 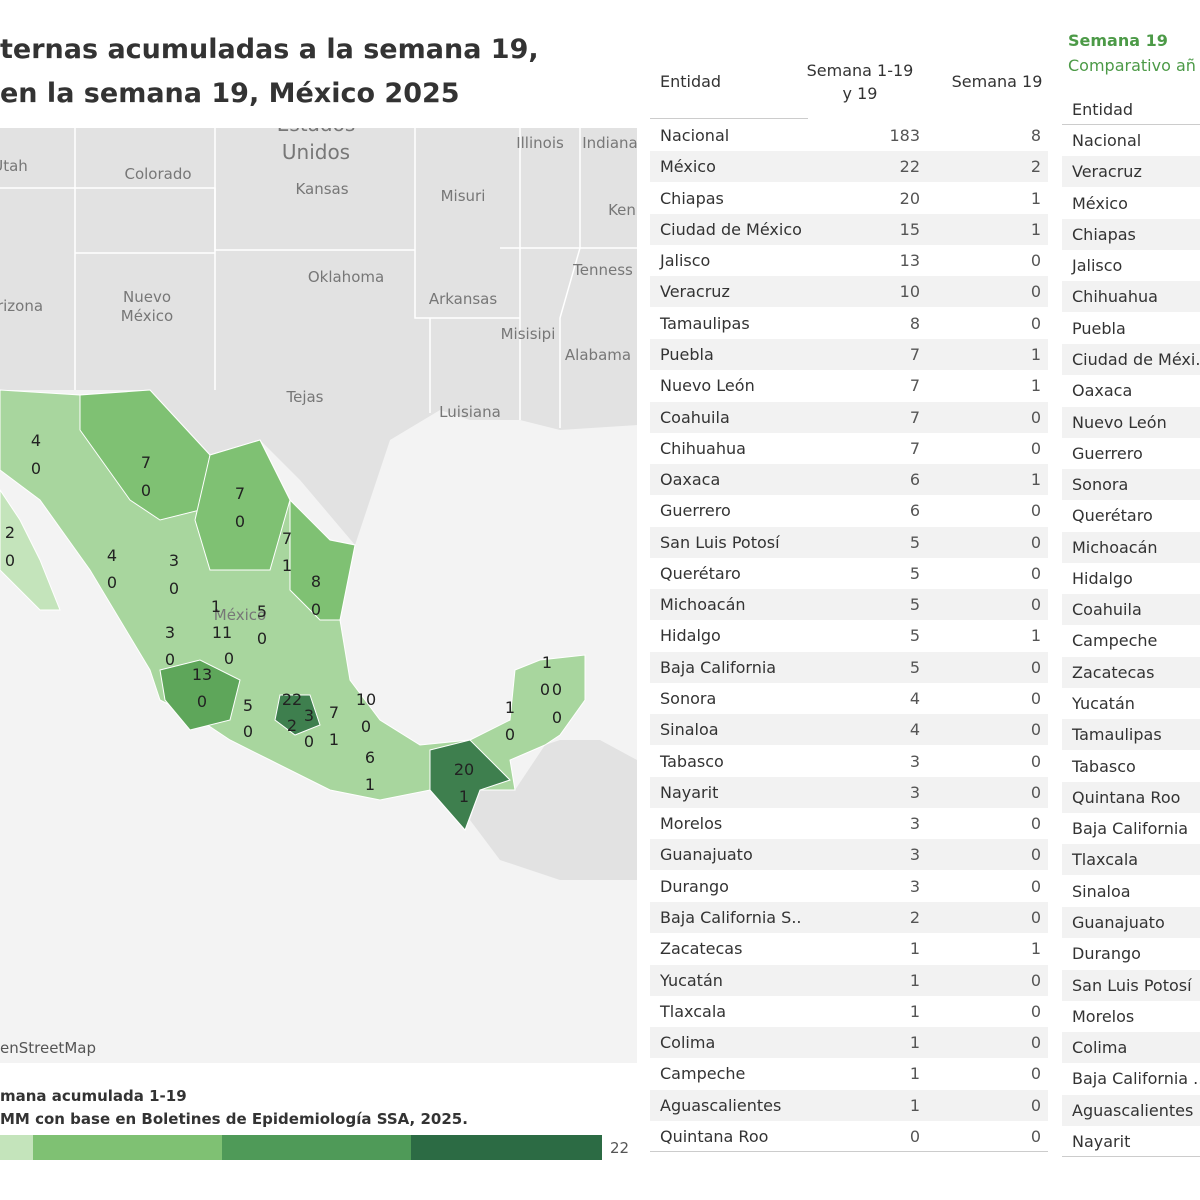 I want to click on baja, so click(x=30, y=550).